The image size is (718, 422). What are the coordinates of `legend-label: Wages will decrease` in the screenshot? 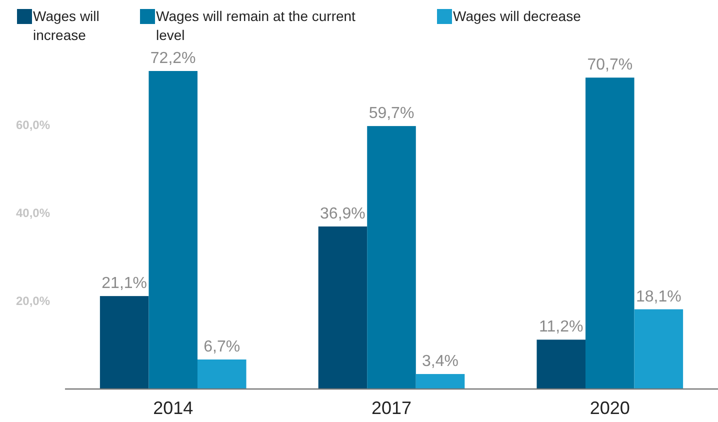 It's located at (517, 16).